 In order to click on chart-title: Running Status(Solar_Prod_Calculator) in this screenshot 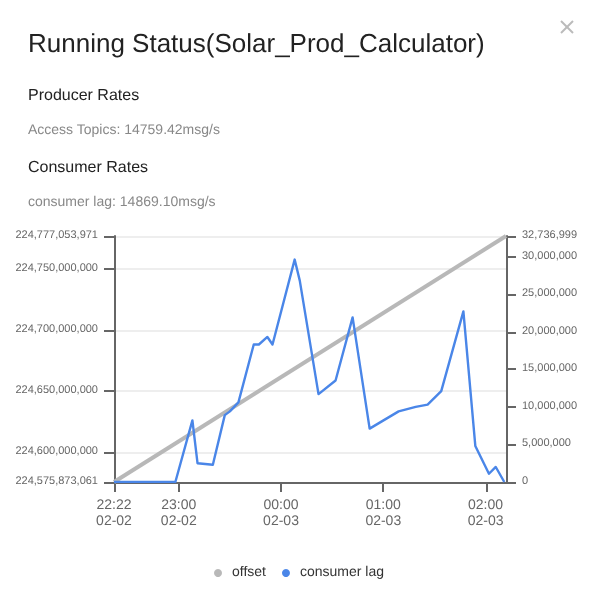, I will do `click(257, 43)`.